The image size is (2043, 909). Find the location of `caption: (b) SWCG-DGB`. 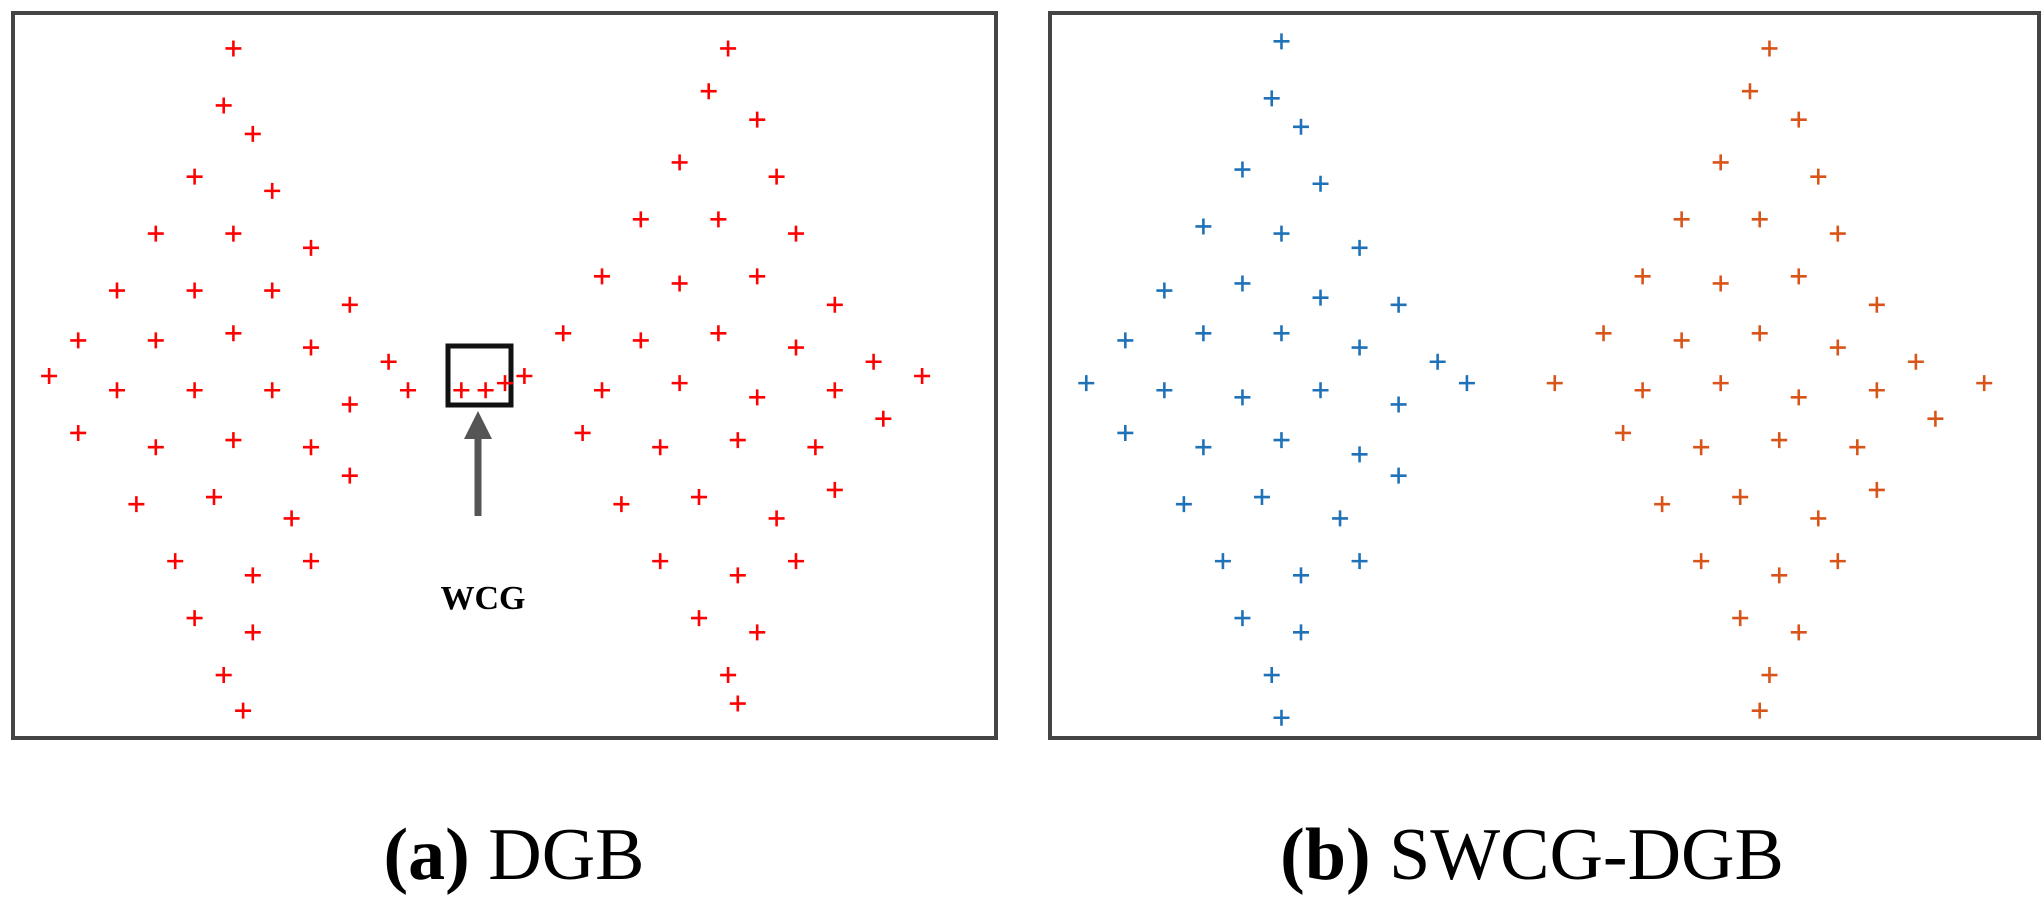

caption: (b) SWCG-DGB is located at coordinates (1532, 855).